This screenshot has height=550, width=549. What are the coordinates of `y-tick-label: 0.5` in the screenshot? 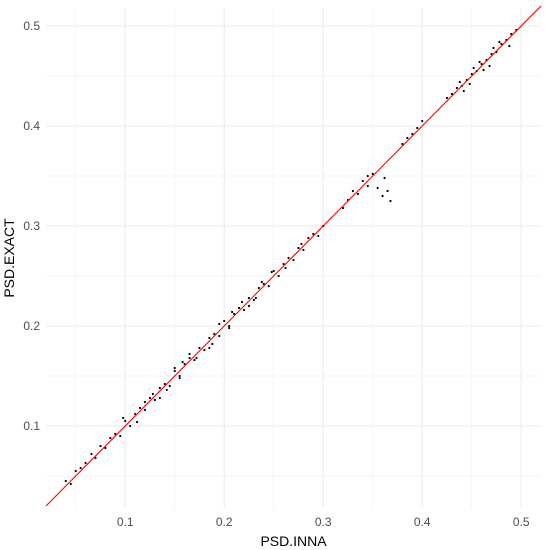 It's located at (31, 26).